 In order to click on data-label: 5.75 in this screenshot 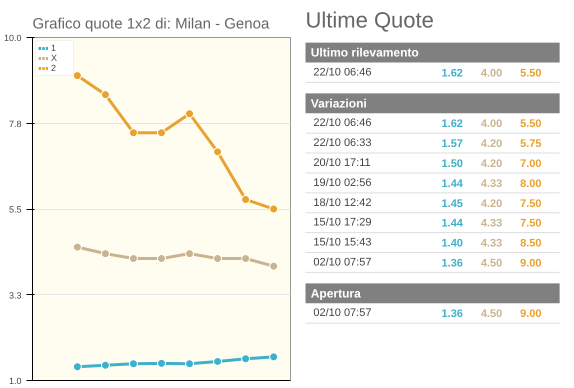, I will do `click(531, 144)`.